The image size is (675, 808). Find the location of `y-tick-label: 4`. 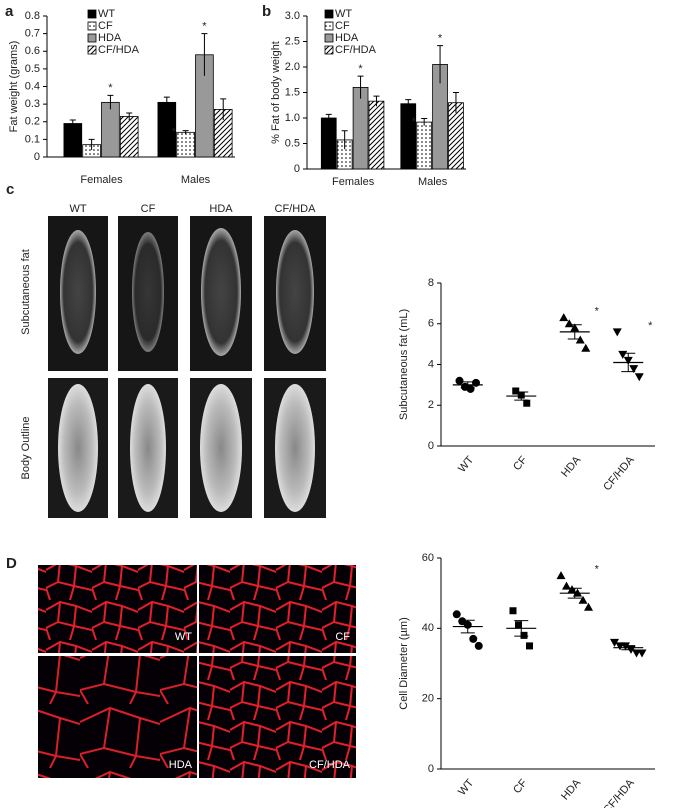

y-tick-label: 4 is located at coordinates (431, 364).